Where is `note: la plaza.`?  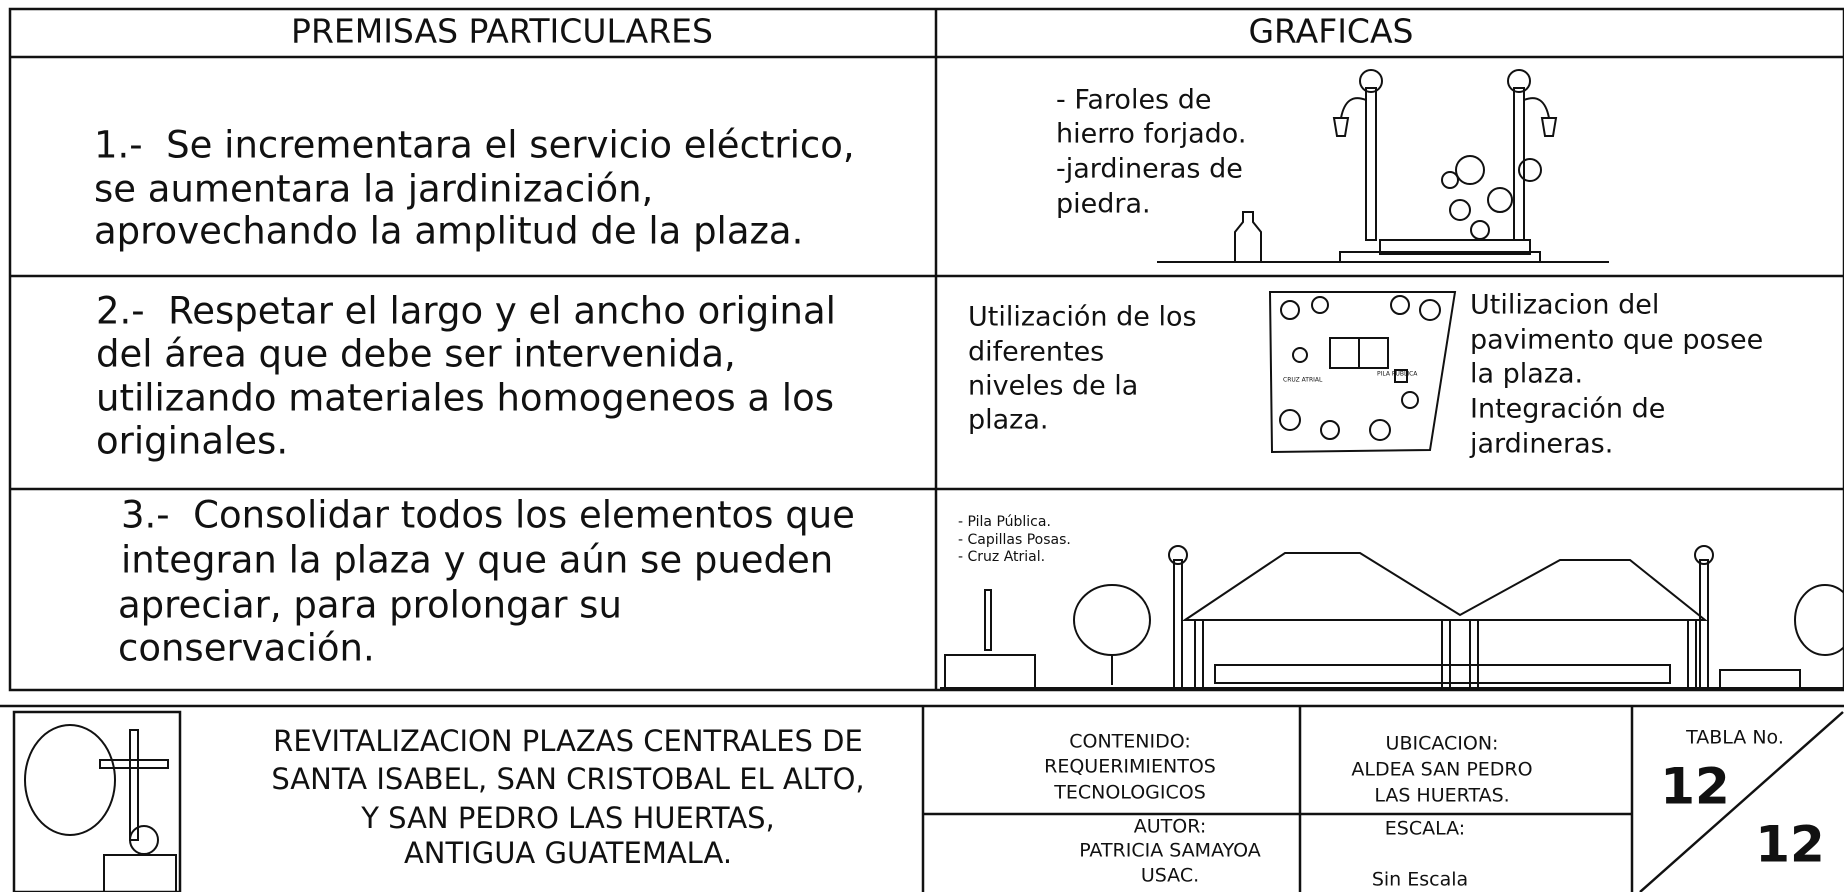 note: la plaza. is located at coordinates (1526, 374).